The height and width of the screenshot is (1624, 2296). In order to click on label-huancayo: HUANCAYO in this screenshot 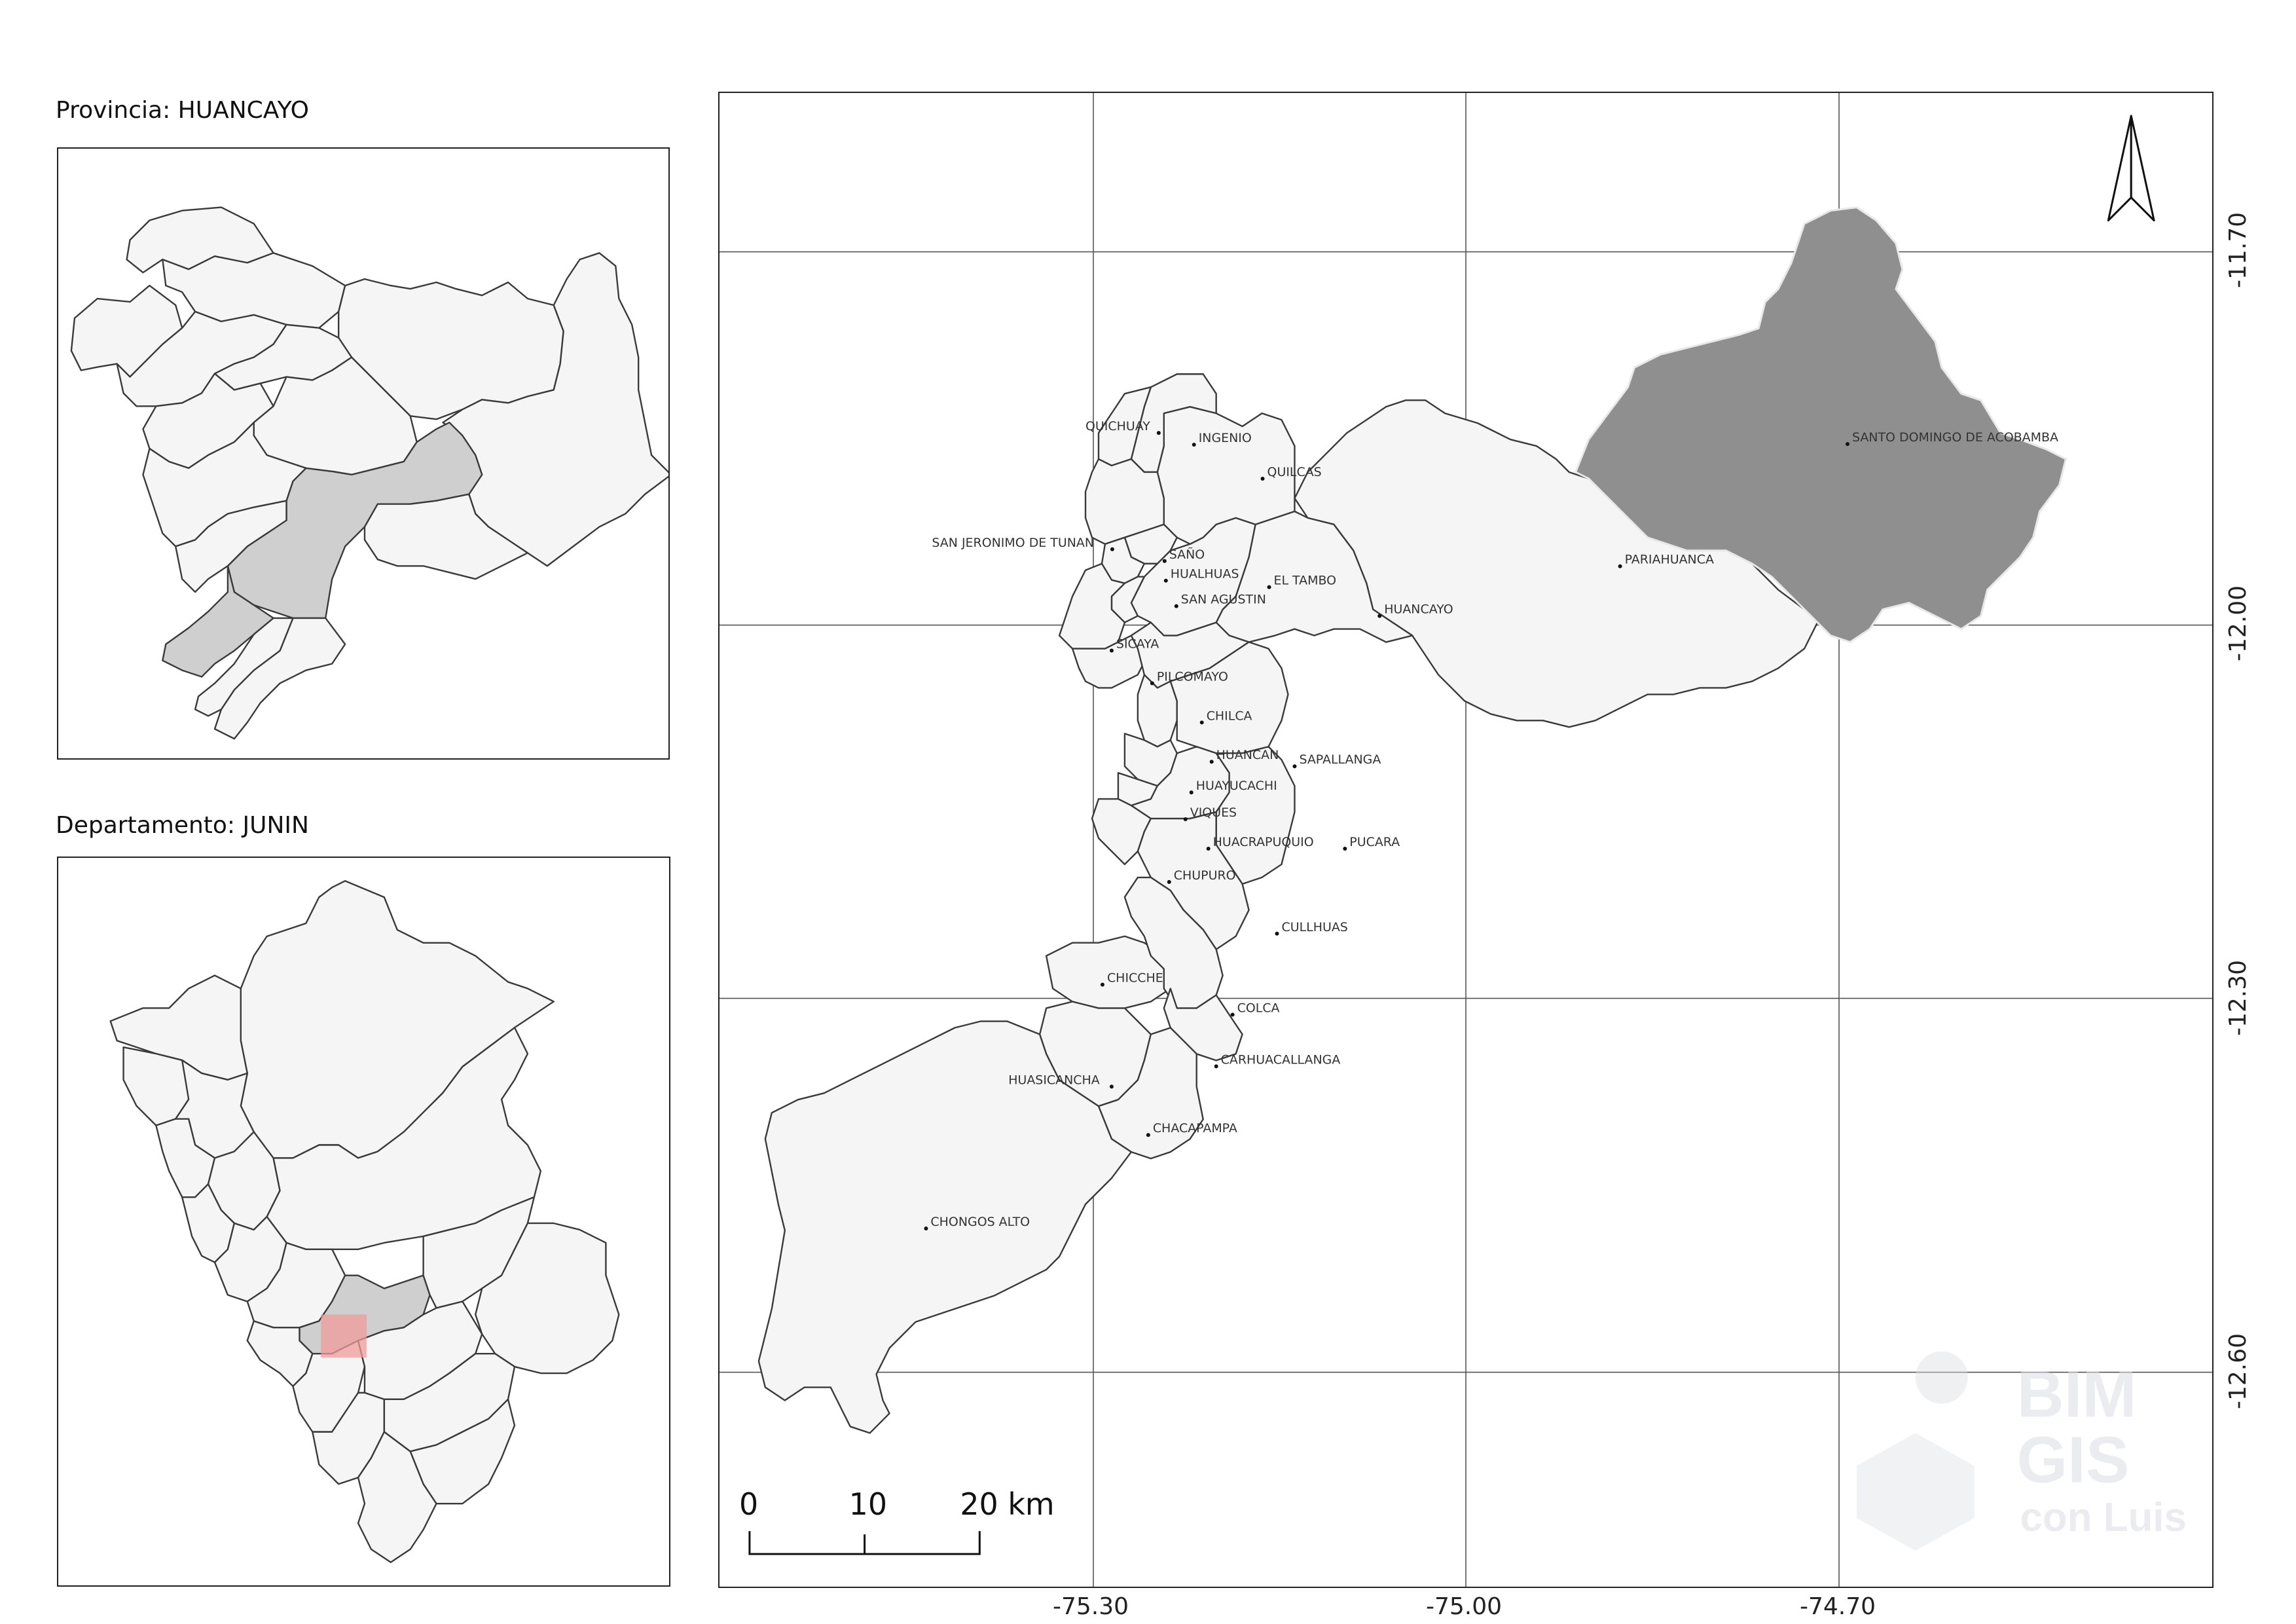, I will do `click(1418, 609)`.